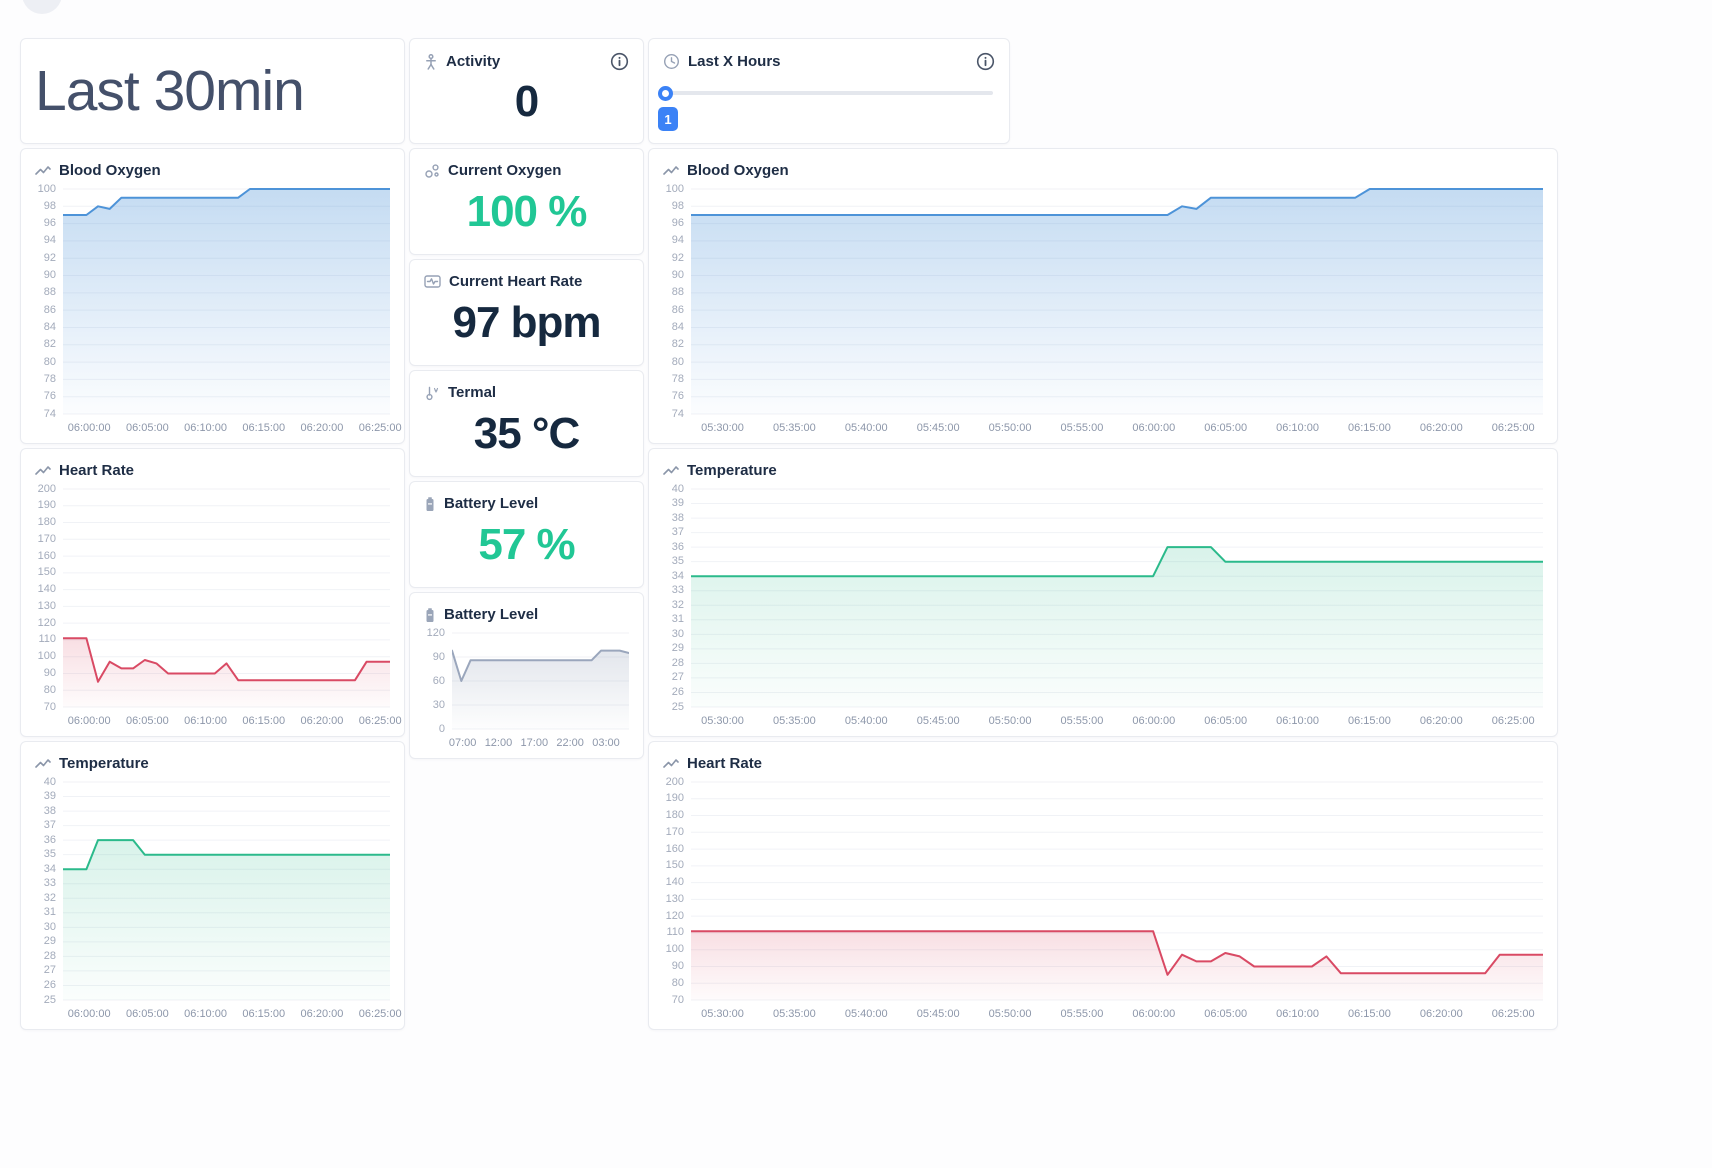  What do you see at coordinates (665, 93) in the screenshot?
I see `hours-slider-handle` at bounding box center [665, 93].